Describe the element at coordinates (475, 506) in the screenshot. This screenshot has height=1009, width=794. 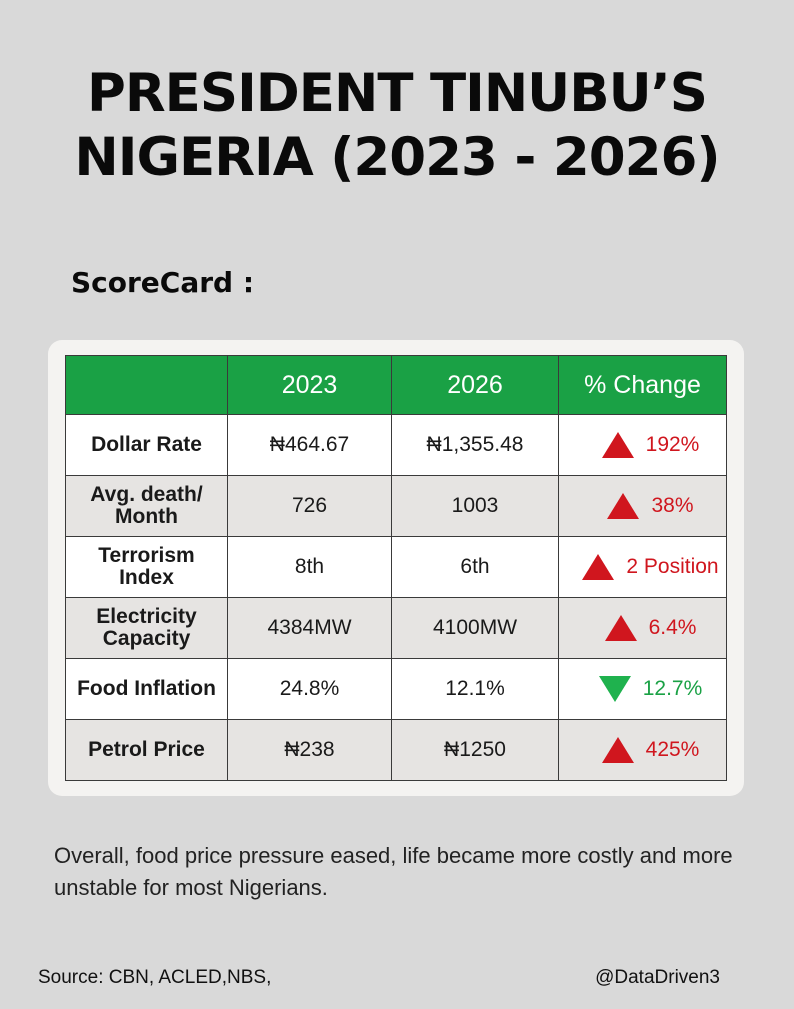
I see `value-2026-cell: 1003` at that location.